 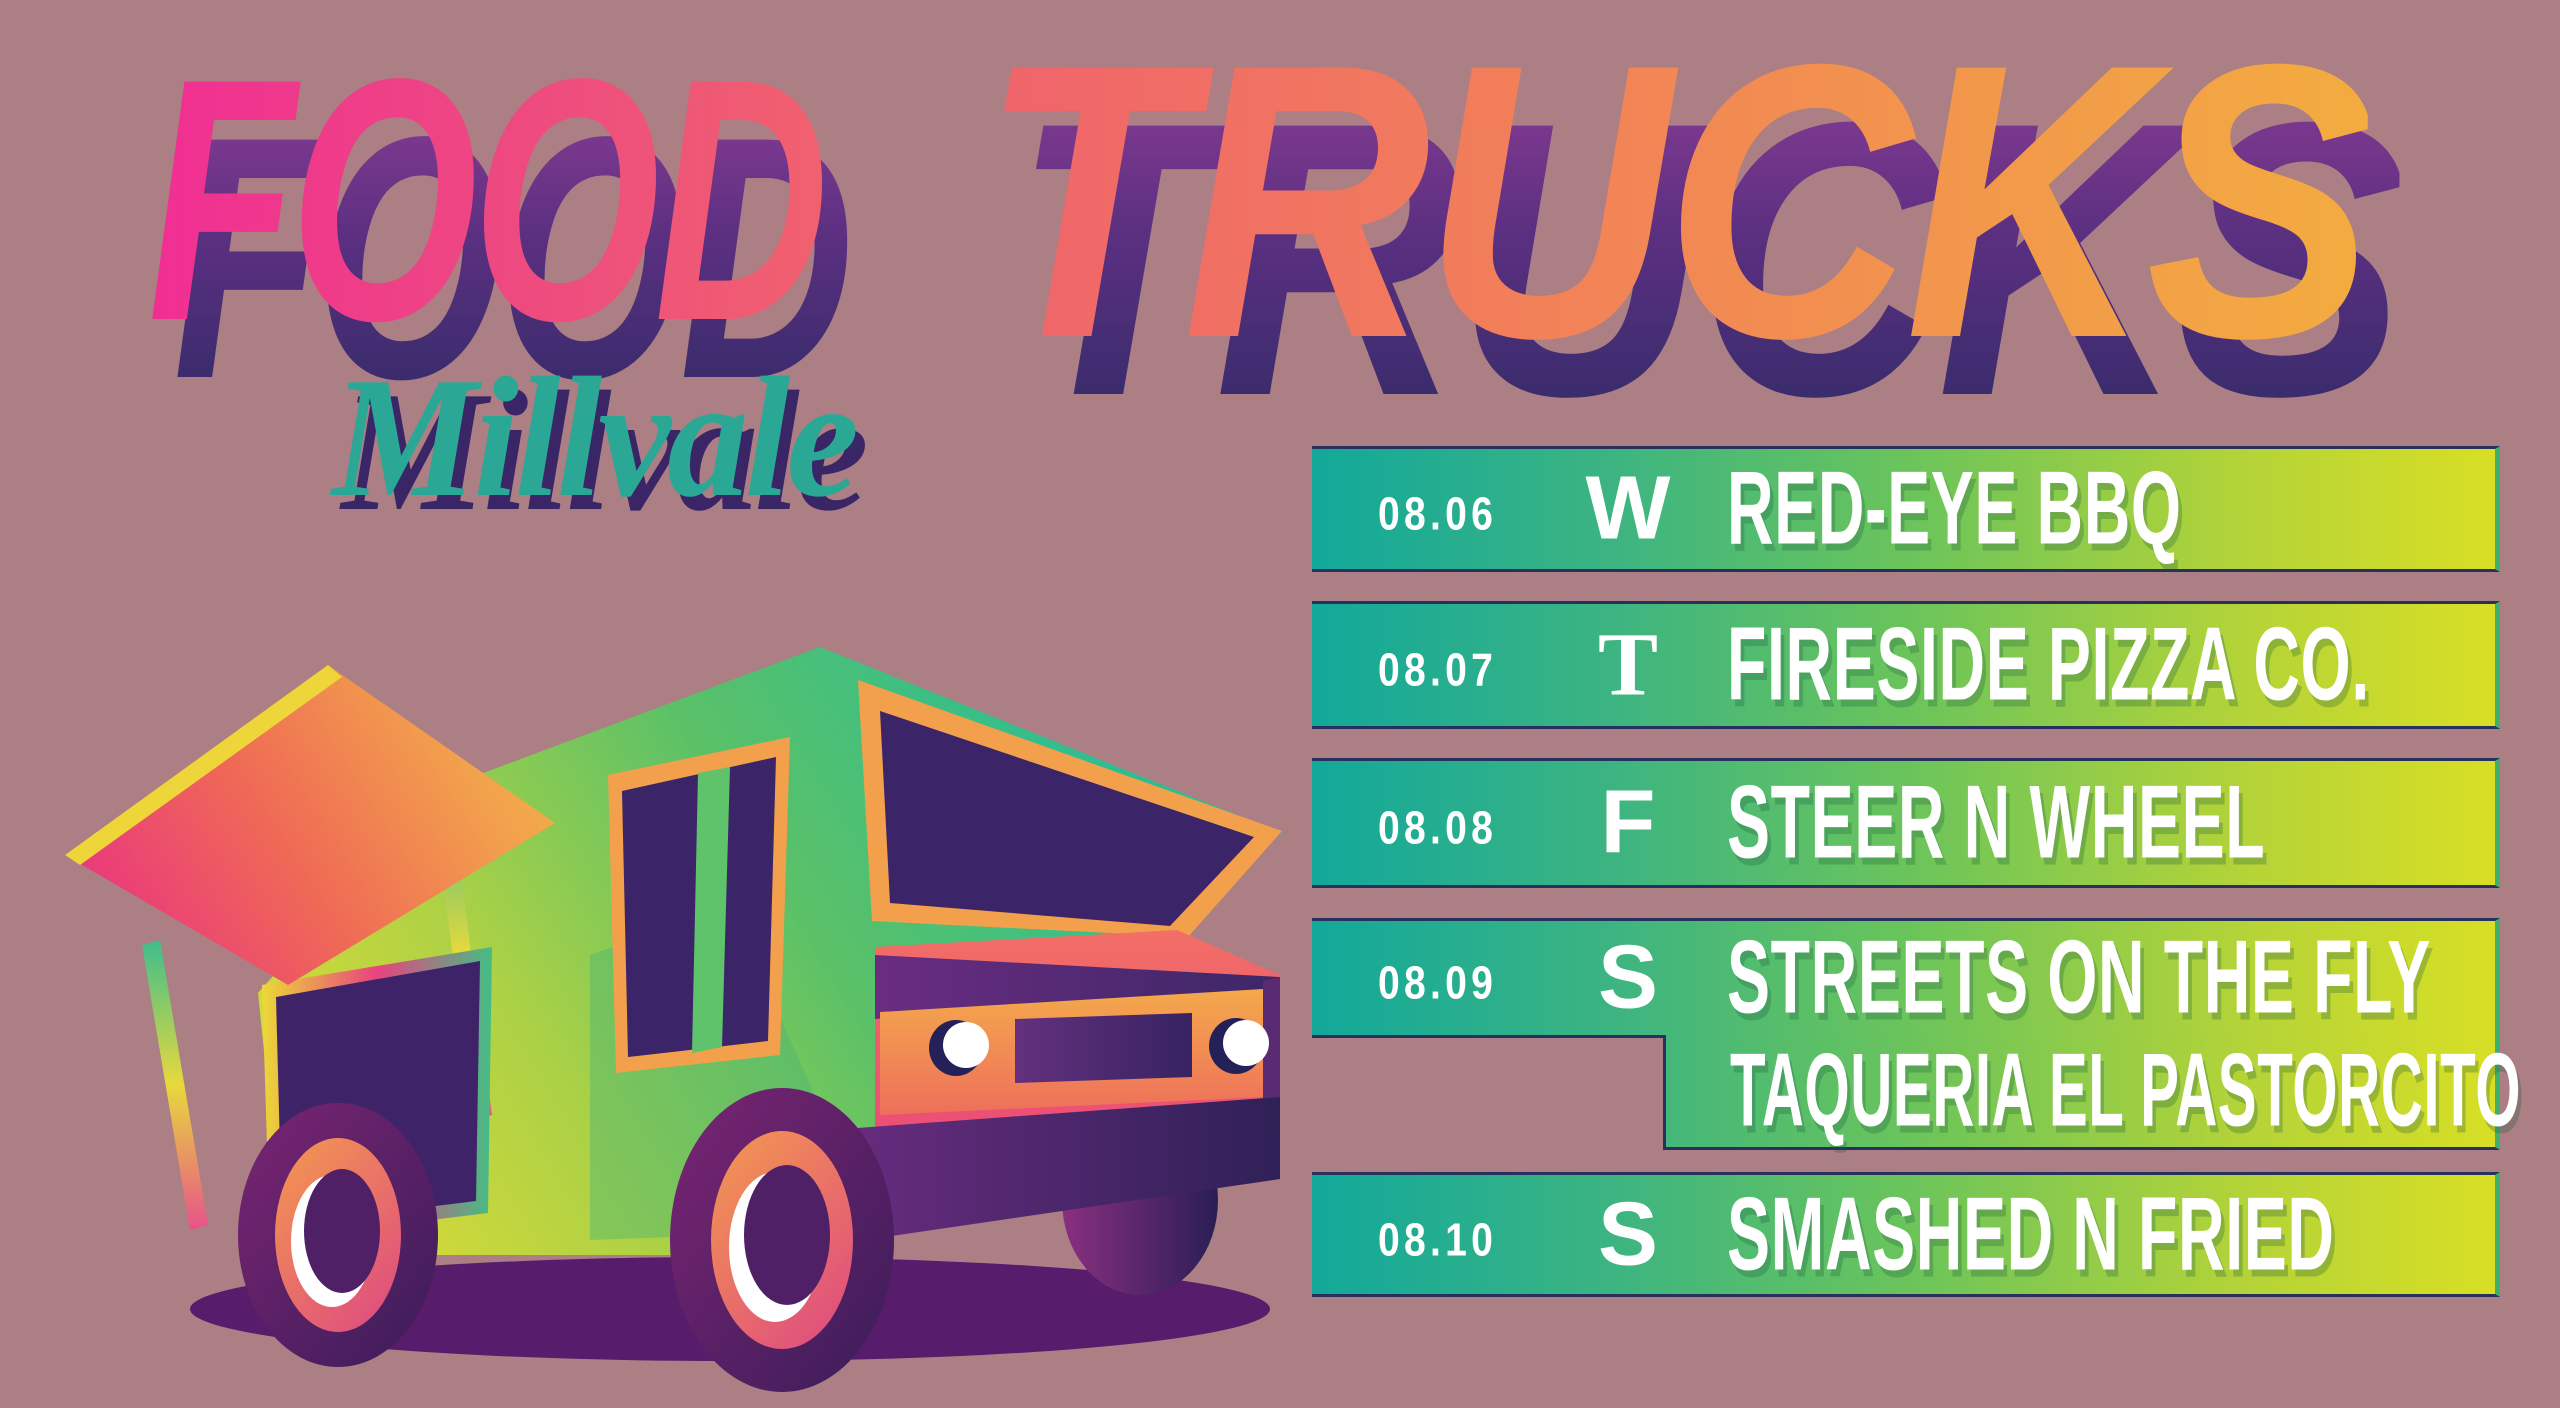 I want to click on front-band, so click(x=1077, y=987).